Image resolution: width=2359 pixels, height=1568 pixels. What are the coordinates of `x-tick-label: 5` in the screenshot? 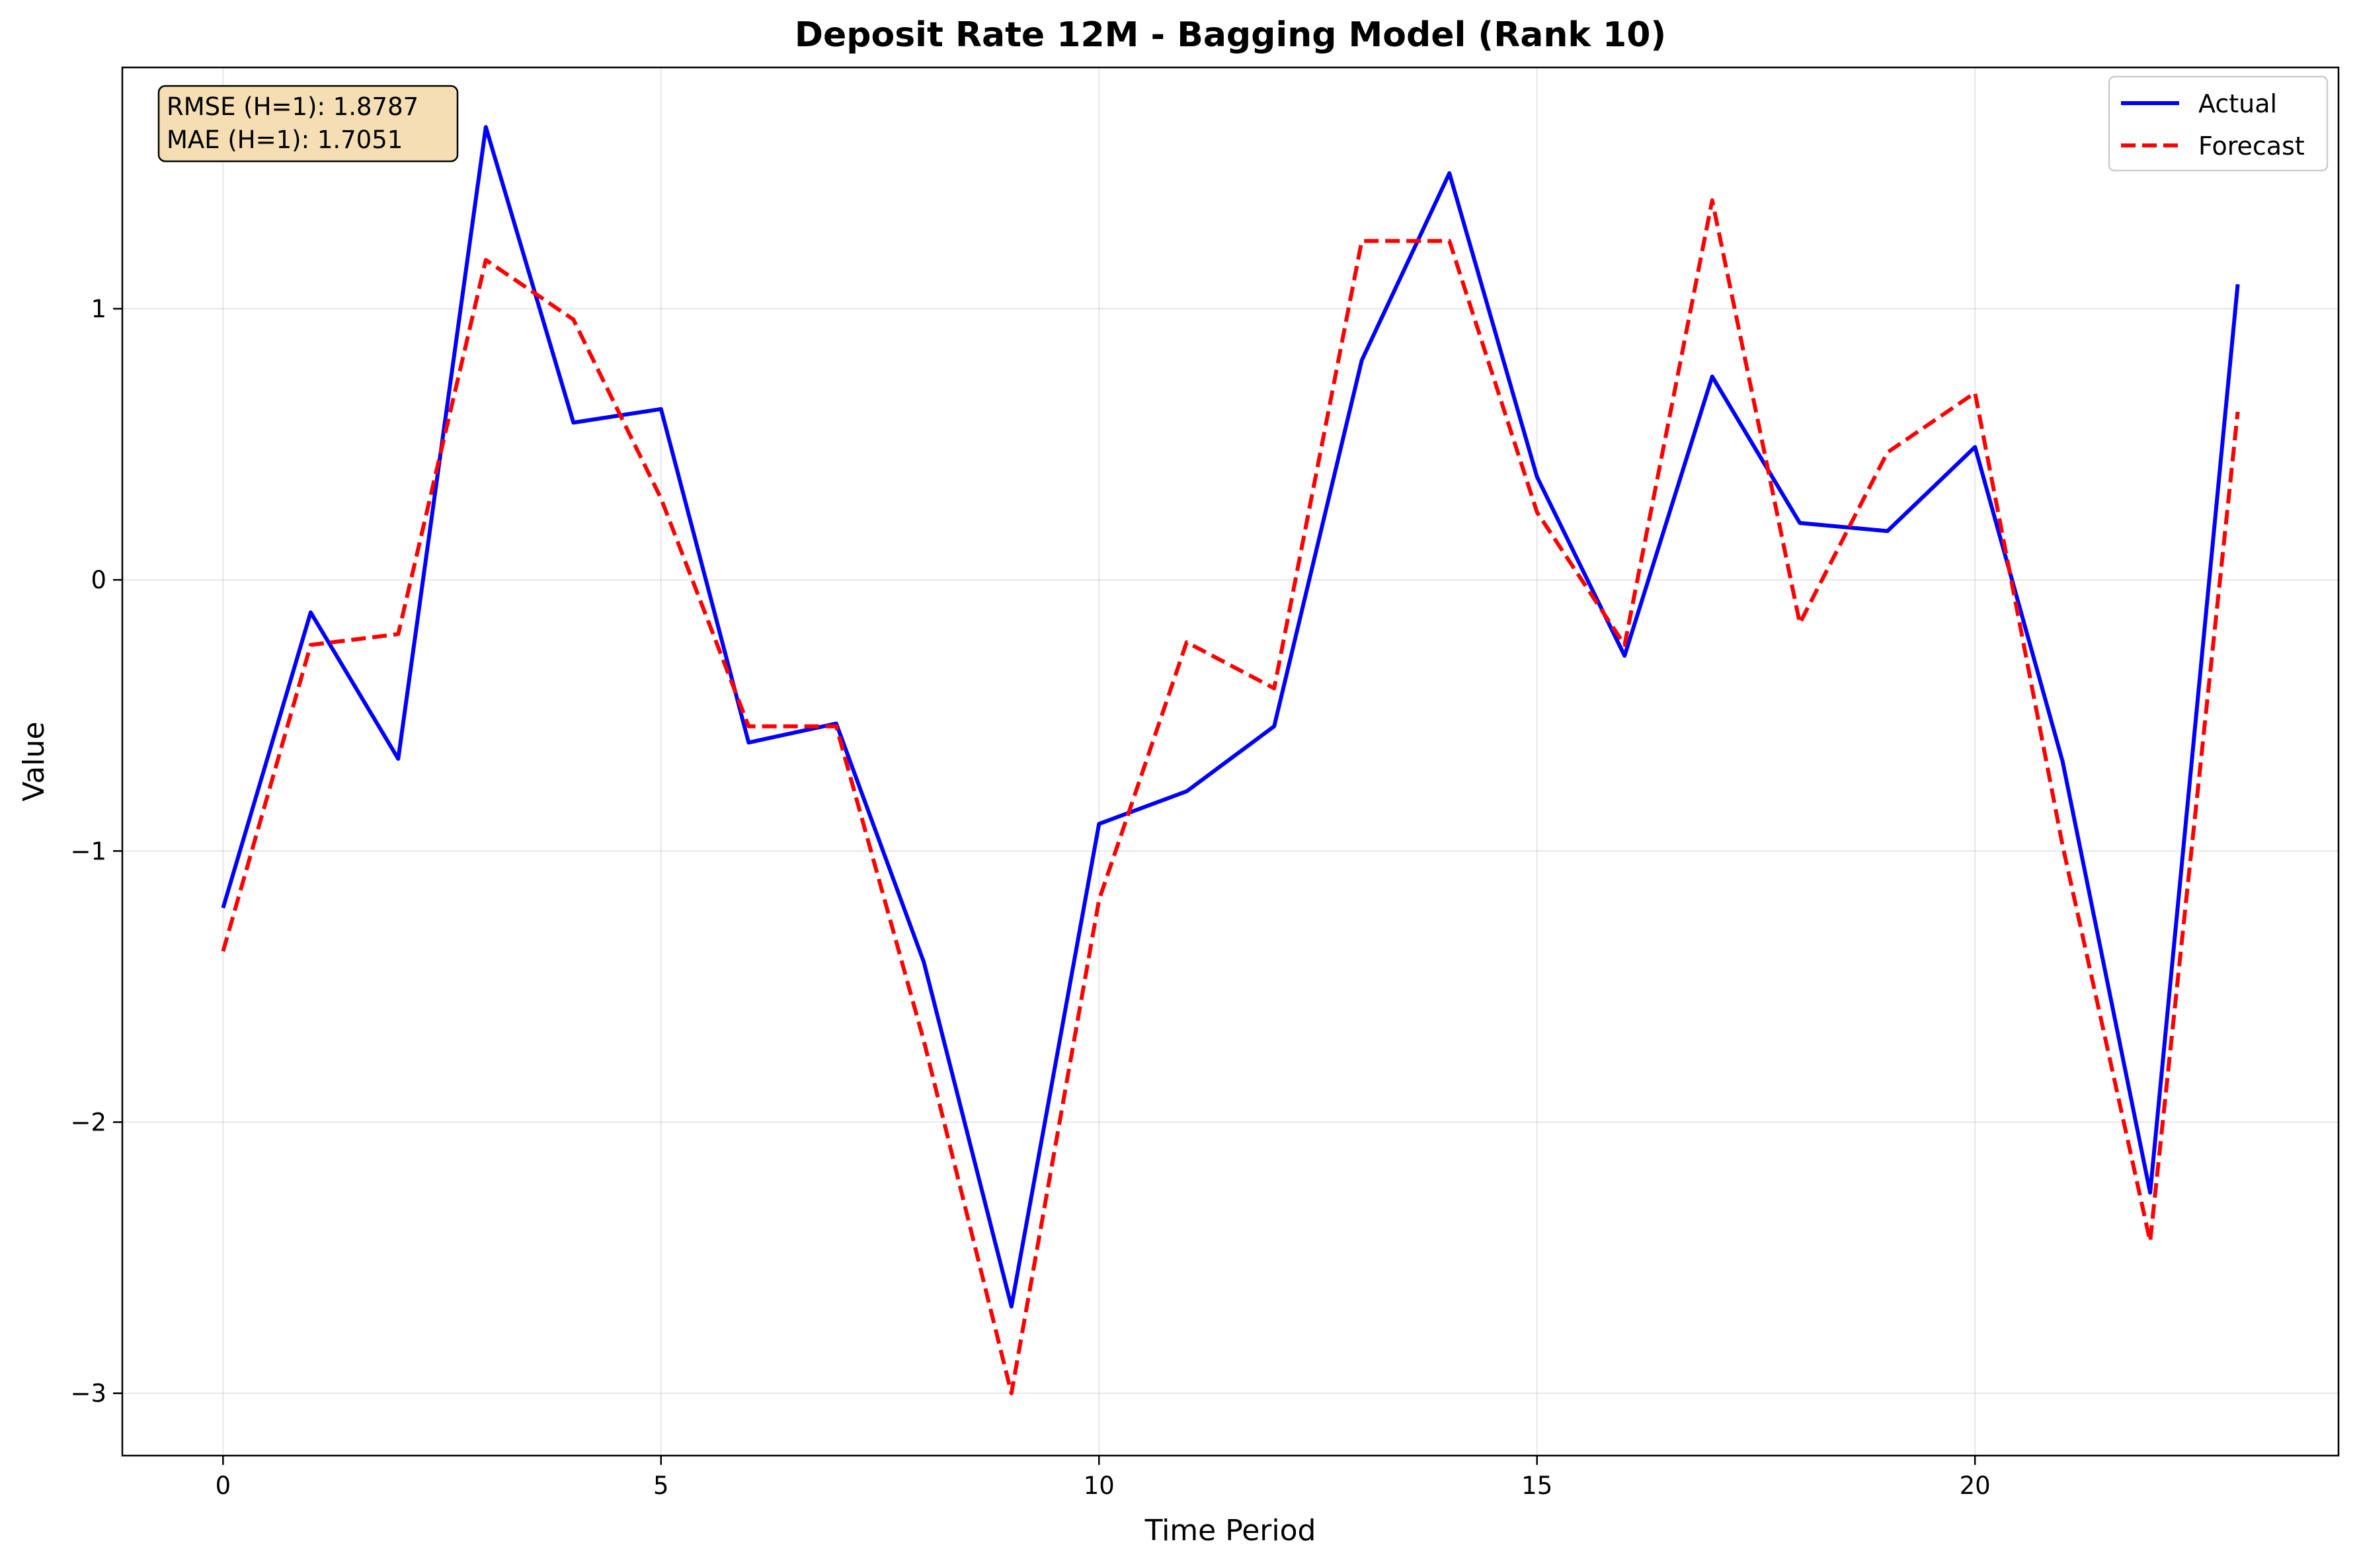 It's located at (661, 1485).